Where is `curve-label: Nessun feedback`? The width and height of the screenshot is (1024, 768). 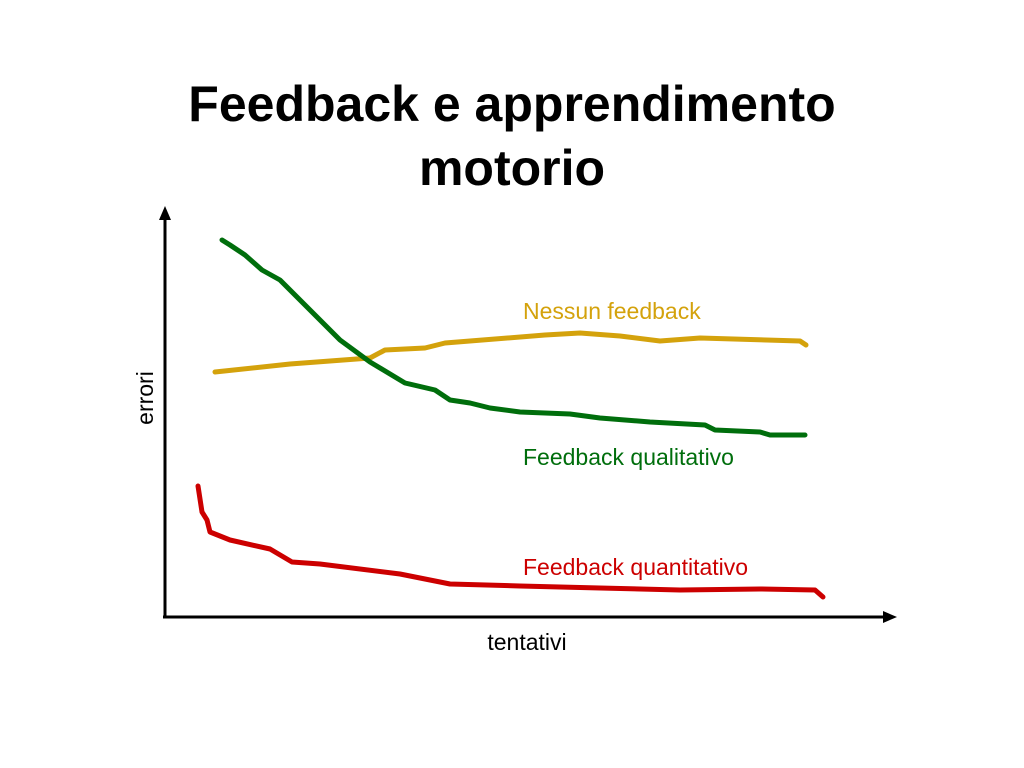 curve-label: Nessun feedback is located at coordinates (612, 311).